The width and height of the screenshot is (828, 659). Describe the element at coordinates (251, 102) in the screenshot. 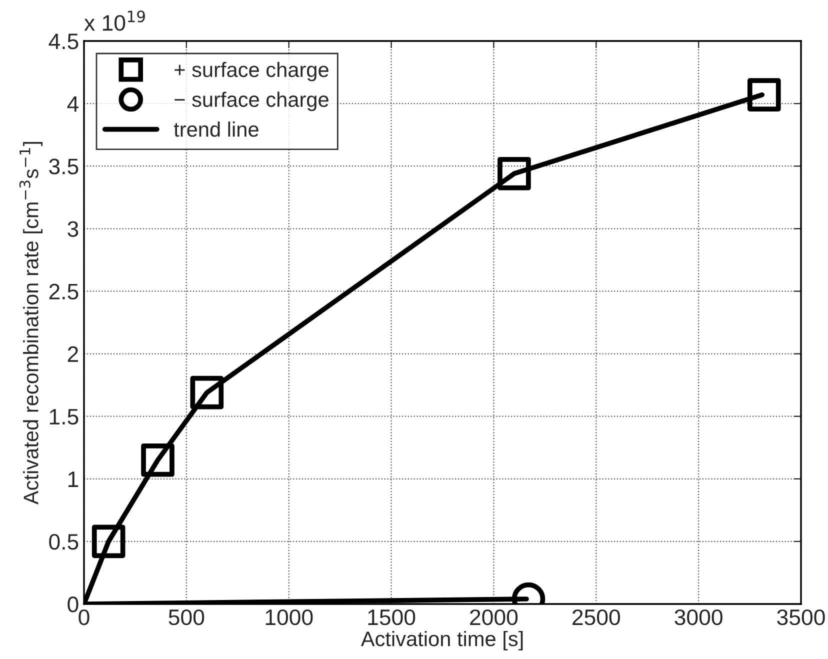

I see `legend-label: − surface charge` at that location.